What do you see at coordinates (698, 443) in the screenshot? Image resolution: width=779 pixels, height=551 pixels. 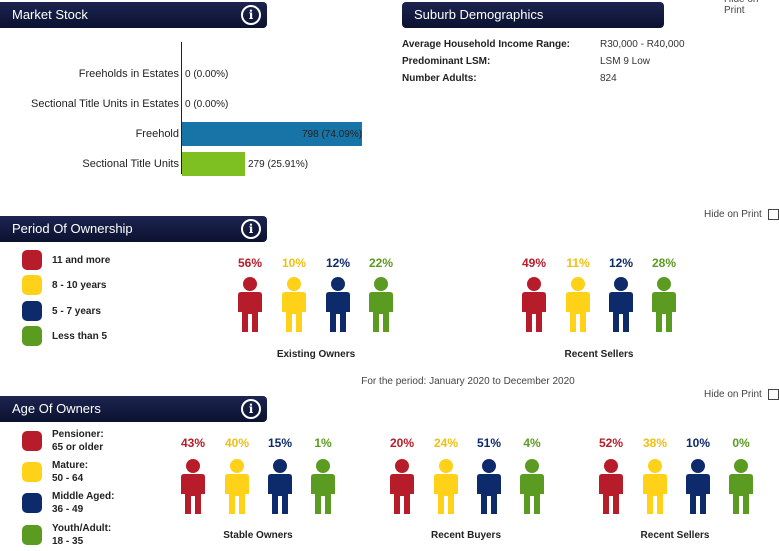 I see `pct-age-sellers-3: 10%` at bounding box center [698, 443].